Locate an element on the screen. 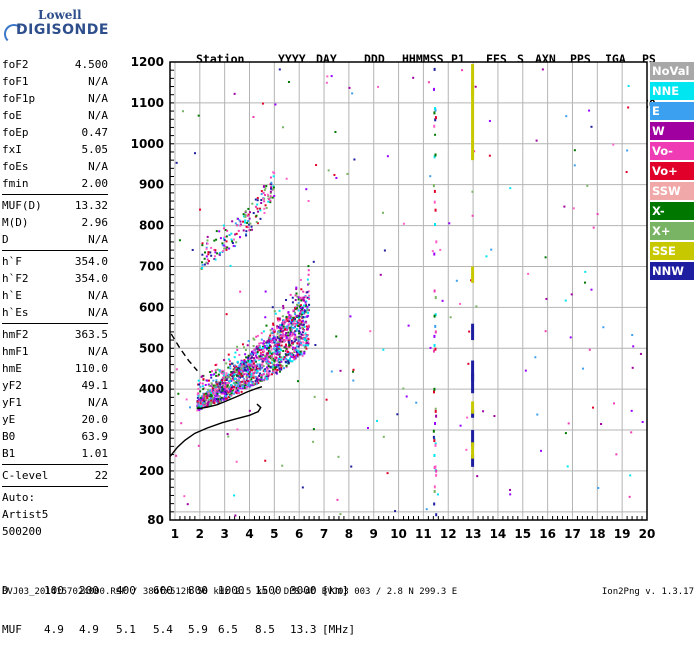 Image resolution: width=700 pixels, height=649 pixels. x-tick-label: 17 is located at coordinates (572, 534).